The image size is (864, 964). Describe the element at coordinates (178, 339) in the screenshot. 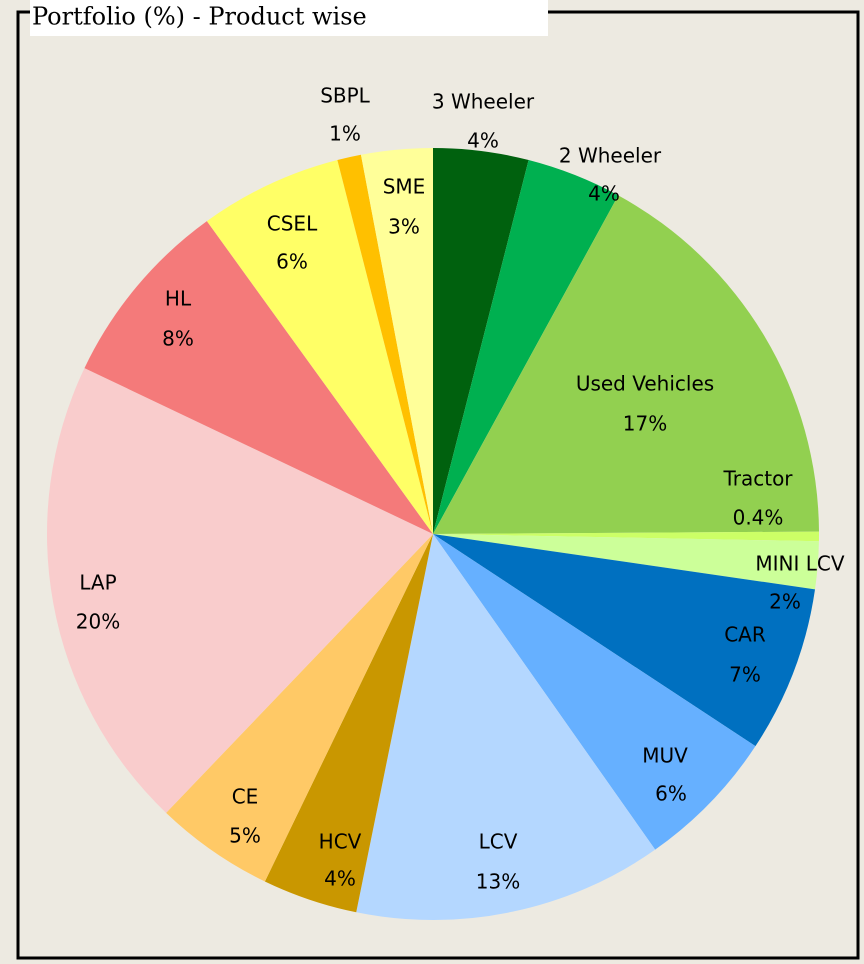

I see `slice-value: 8%` at that location.